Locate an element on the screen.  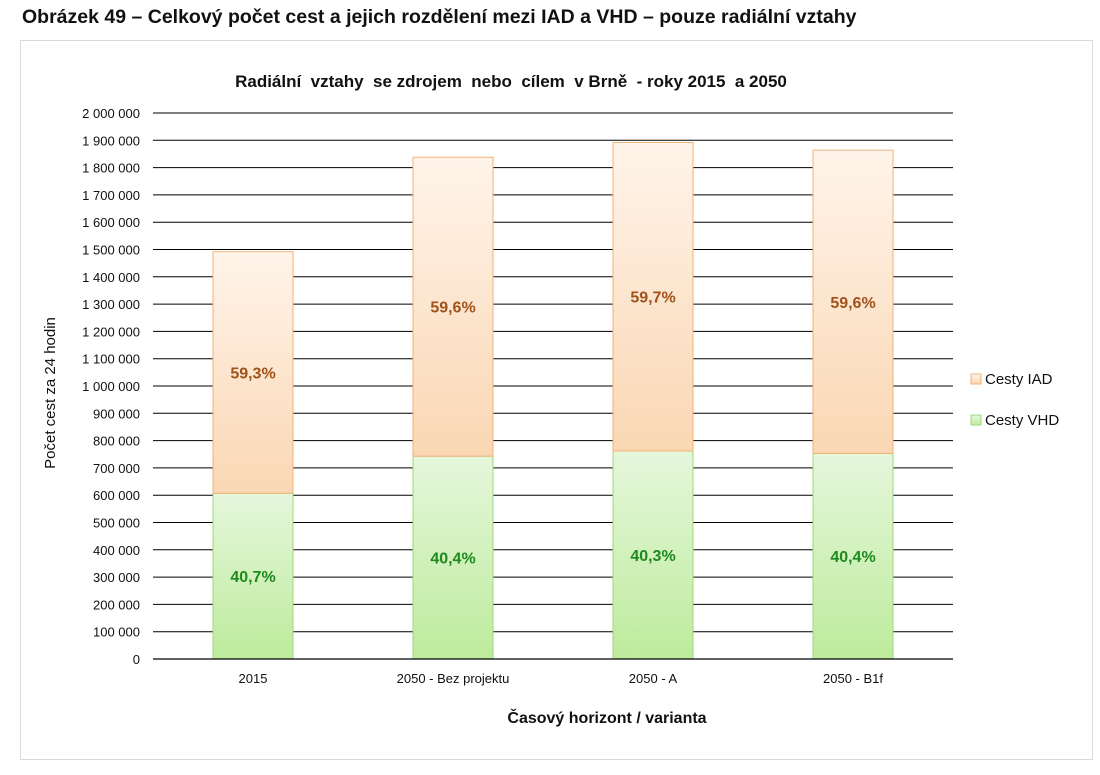
y-tick-label: 1 200 000 is located at coordinates (111, 331).